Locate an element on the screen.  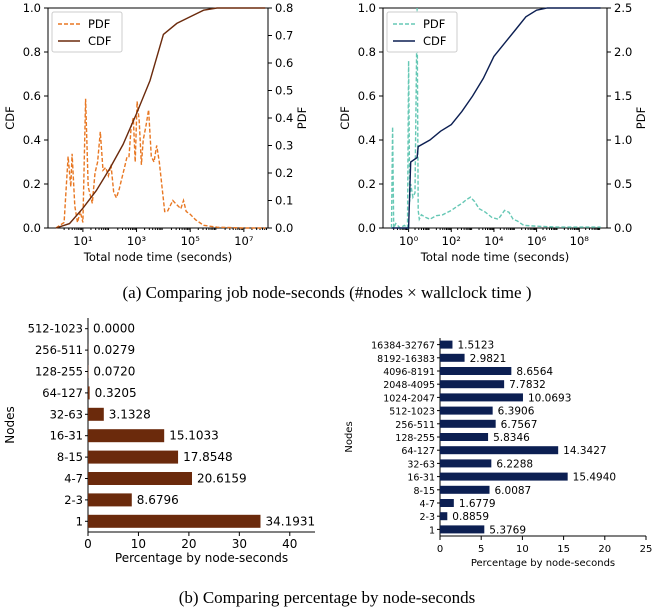
x-tick-label: 10⁴ is located at coordinates (494, 241).